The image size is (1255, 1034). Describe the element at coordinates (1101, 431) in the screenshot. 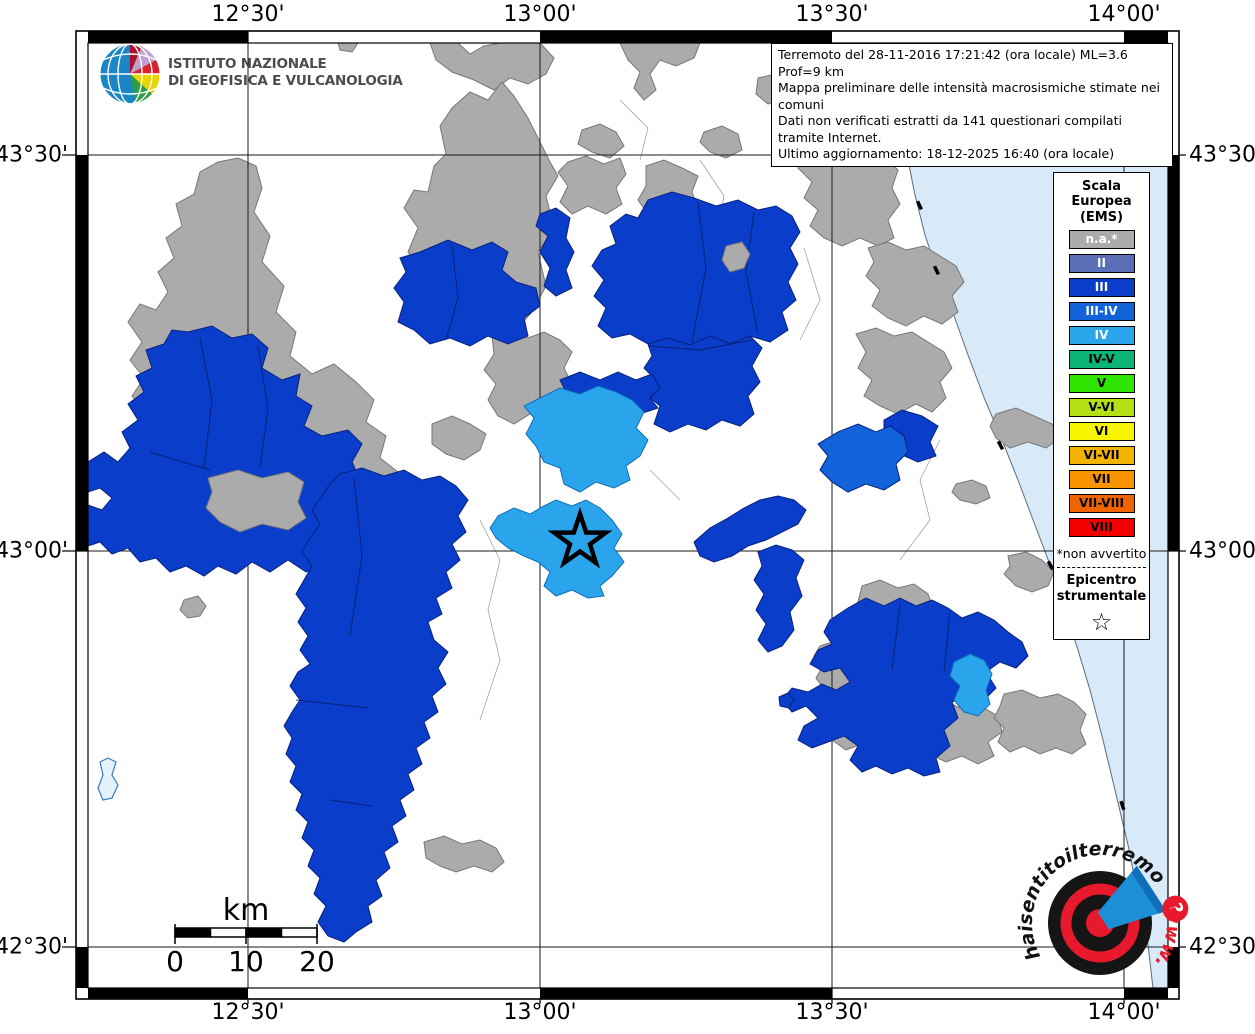

I see `legend-chip-vi: VI` at that location.